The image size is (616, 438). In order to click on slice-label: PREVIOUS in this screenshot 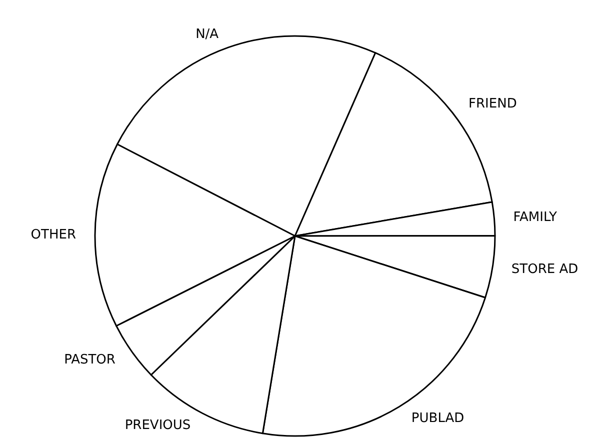, I will do `click(157, 426)`.